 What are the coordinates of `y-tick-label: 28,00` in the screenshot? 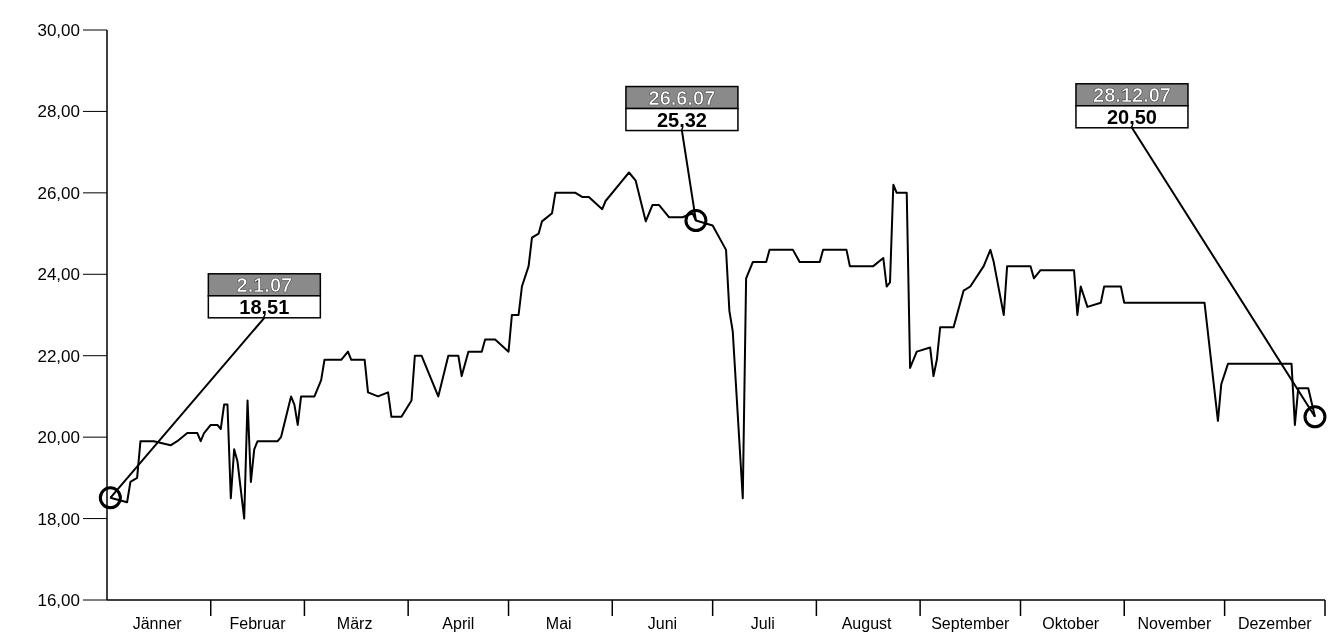 It's located at (58, 112).